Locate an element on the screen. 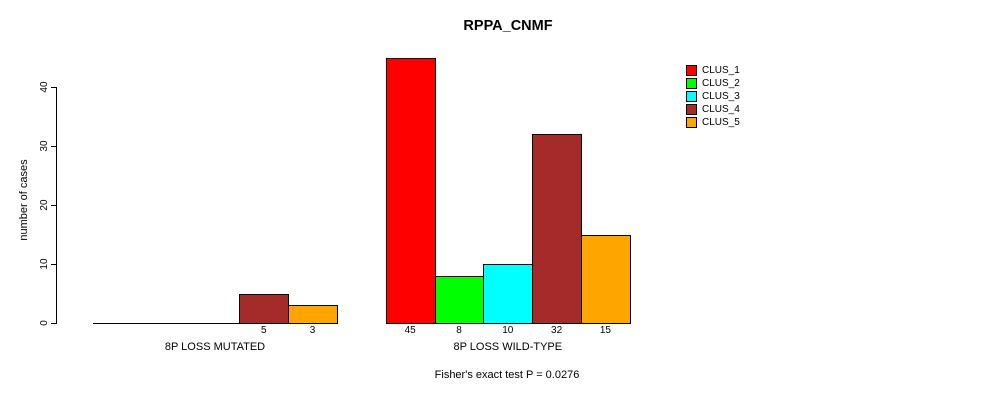 This screenshot has width=990, height=400. chart-title: RPPA_CNMF is located at coordinates (508, 26).